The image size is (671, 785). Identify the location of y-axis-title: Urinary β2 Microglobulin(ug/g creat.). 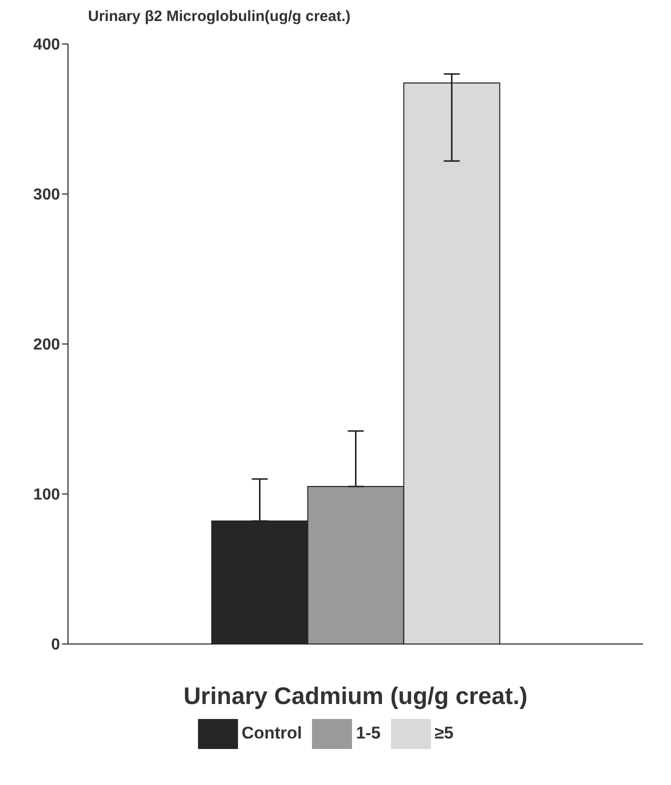
(219, 17).